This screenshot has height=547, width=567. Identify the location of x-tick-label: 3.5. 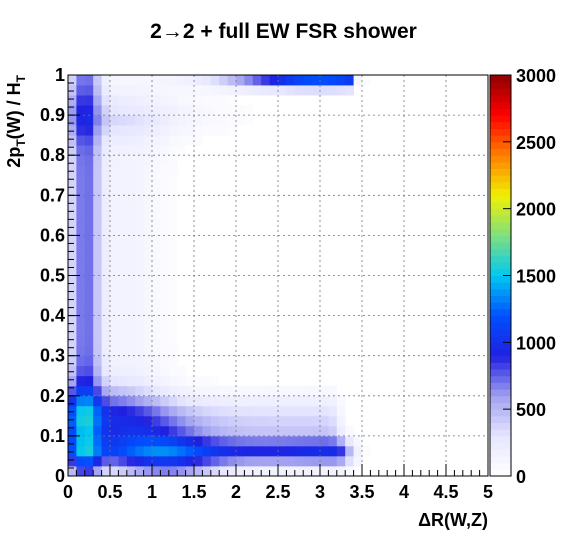
(361, 492).